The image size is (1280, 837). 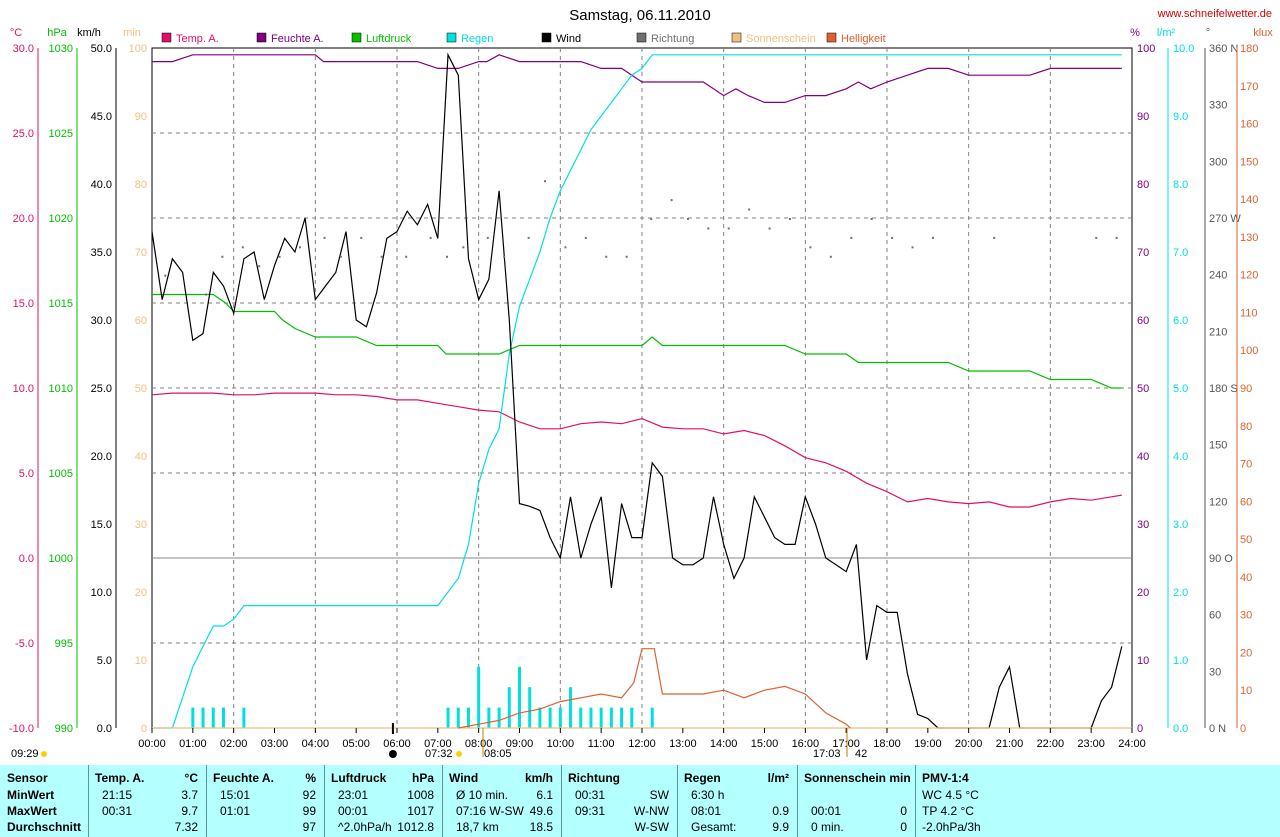 I want to click on legend-label: Regen, so click(x=477, y=39).